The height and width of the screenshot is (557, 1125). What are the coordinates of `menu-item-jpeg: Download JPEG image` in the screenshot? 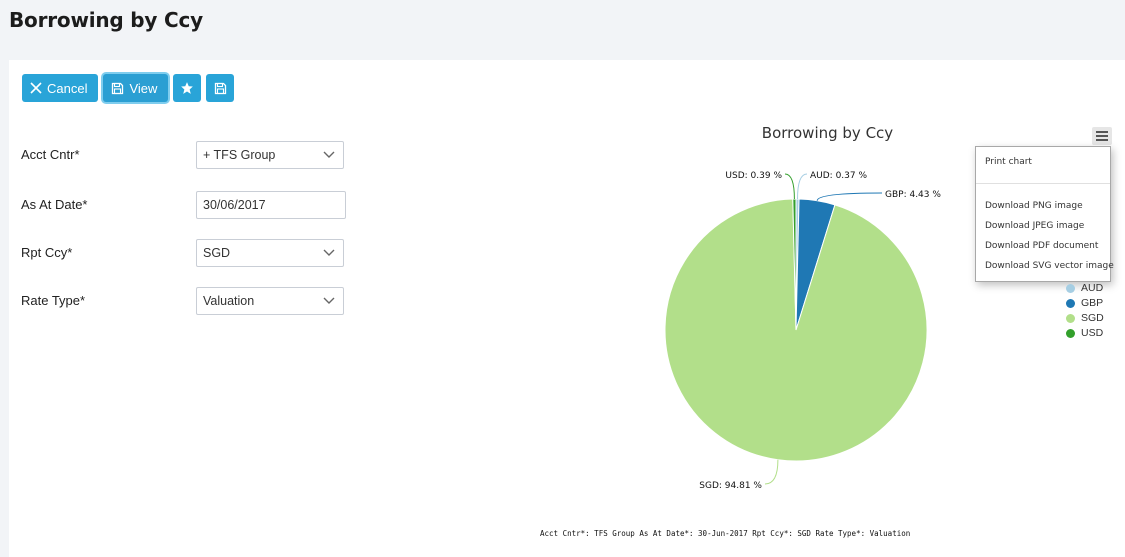 It's located at (1035, 226).